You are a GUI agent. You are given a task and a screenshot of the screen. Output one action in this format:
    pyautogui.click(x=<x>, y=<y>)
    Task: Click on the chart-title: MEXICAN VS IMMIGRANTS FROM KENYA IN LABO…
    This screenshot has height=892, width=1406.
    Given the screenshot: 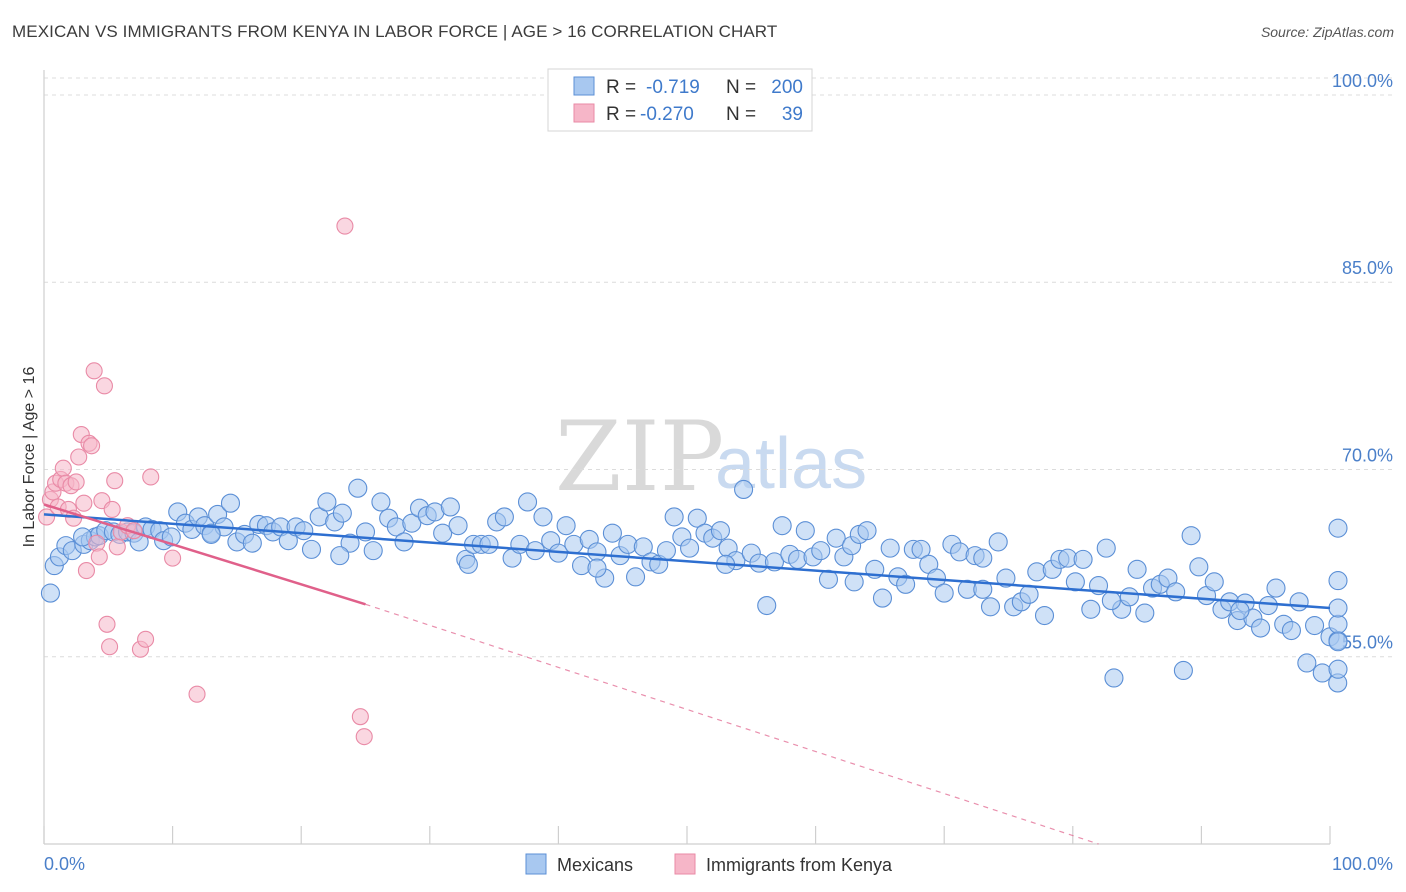 What is the action you would take?
    pyautogui.click(x=395, y=31)
    